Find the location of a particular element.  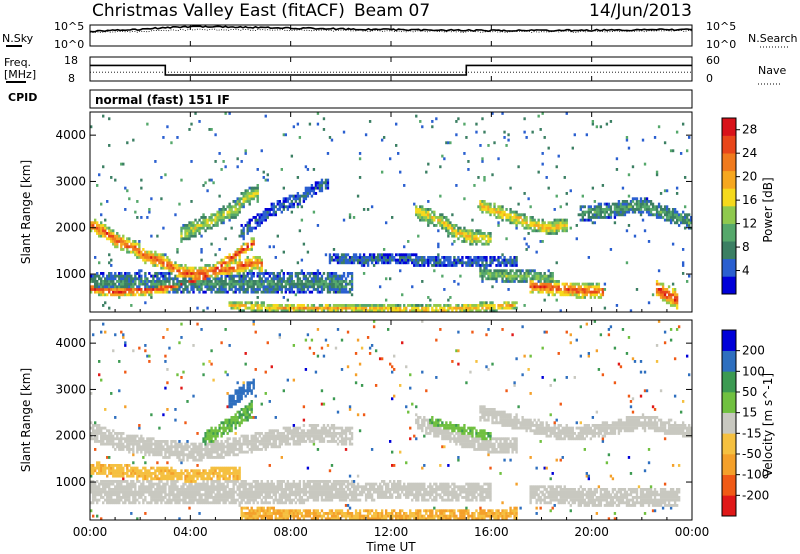

power-y-axis-label: Slant Range [km] is located at coordinates (26, 212).